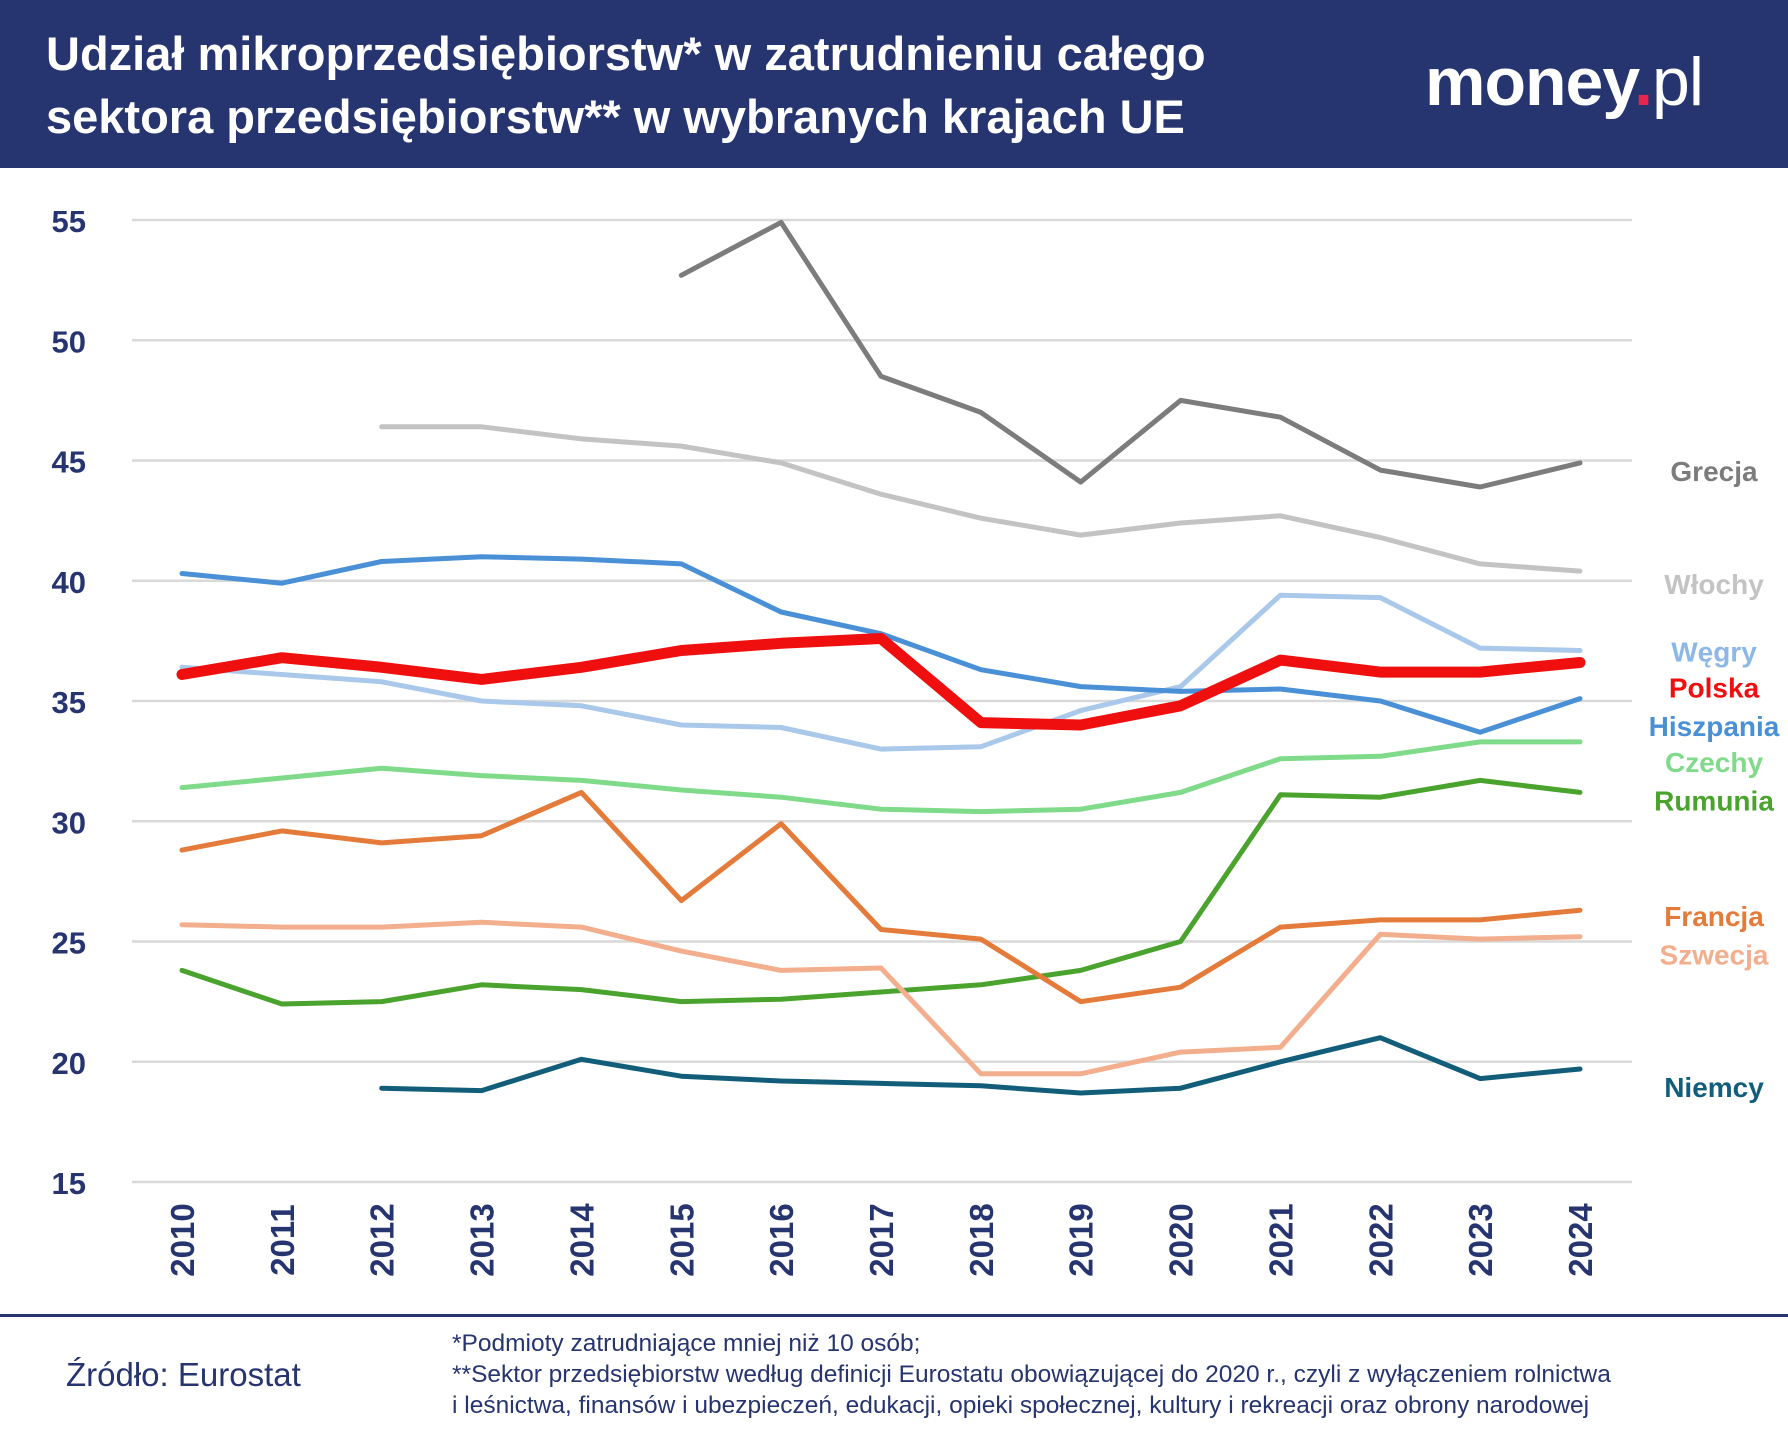  Describe the element at coordinates (1380, 1239) in the screenshot. I see `x-tick-label: 2022` at that location.